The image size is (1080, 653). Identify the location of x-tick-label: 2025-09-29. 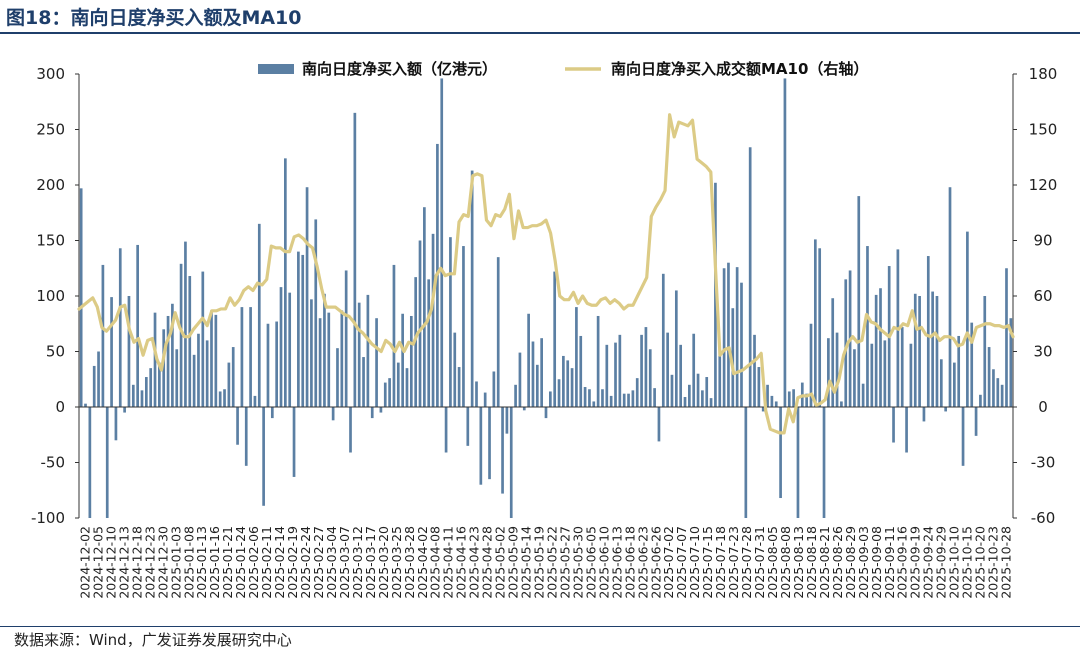
(941, 562).